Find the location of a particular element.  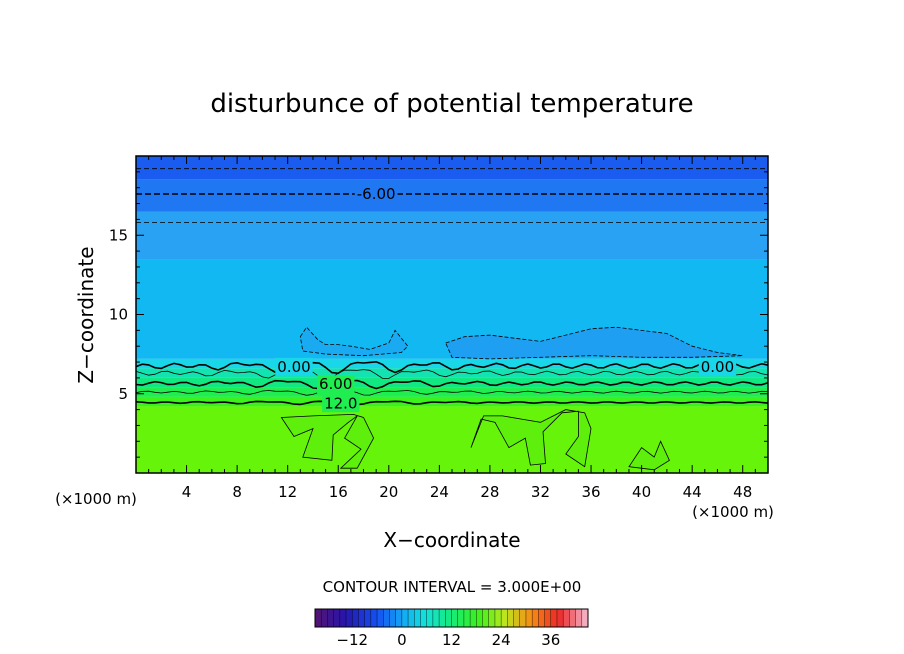

contour-label: -6.00 is located at coordinates (376, 194).